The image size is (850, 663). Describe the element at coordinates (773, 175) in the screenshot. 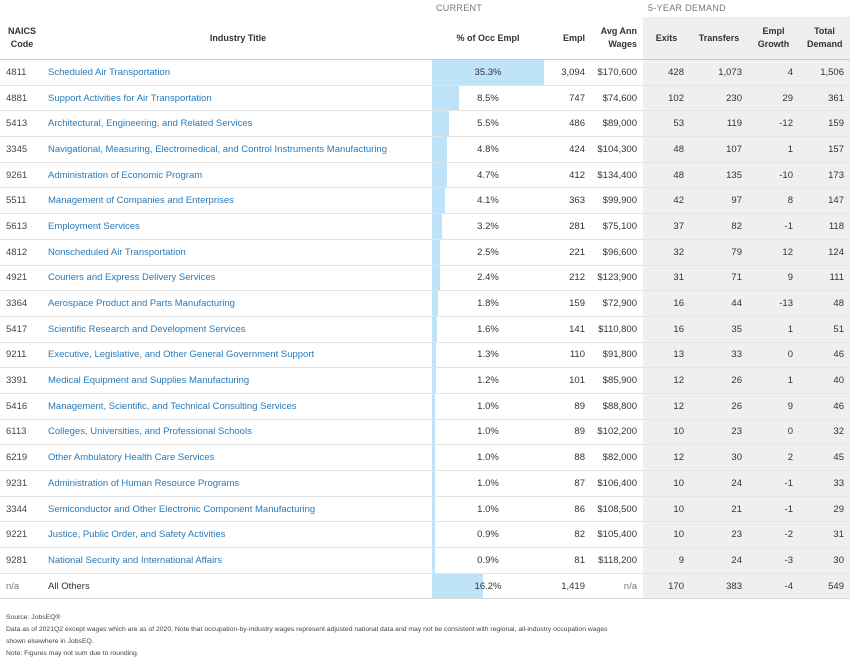

I see `empl-growth-cell: -10` at that location.